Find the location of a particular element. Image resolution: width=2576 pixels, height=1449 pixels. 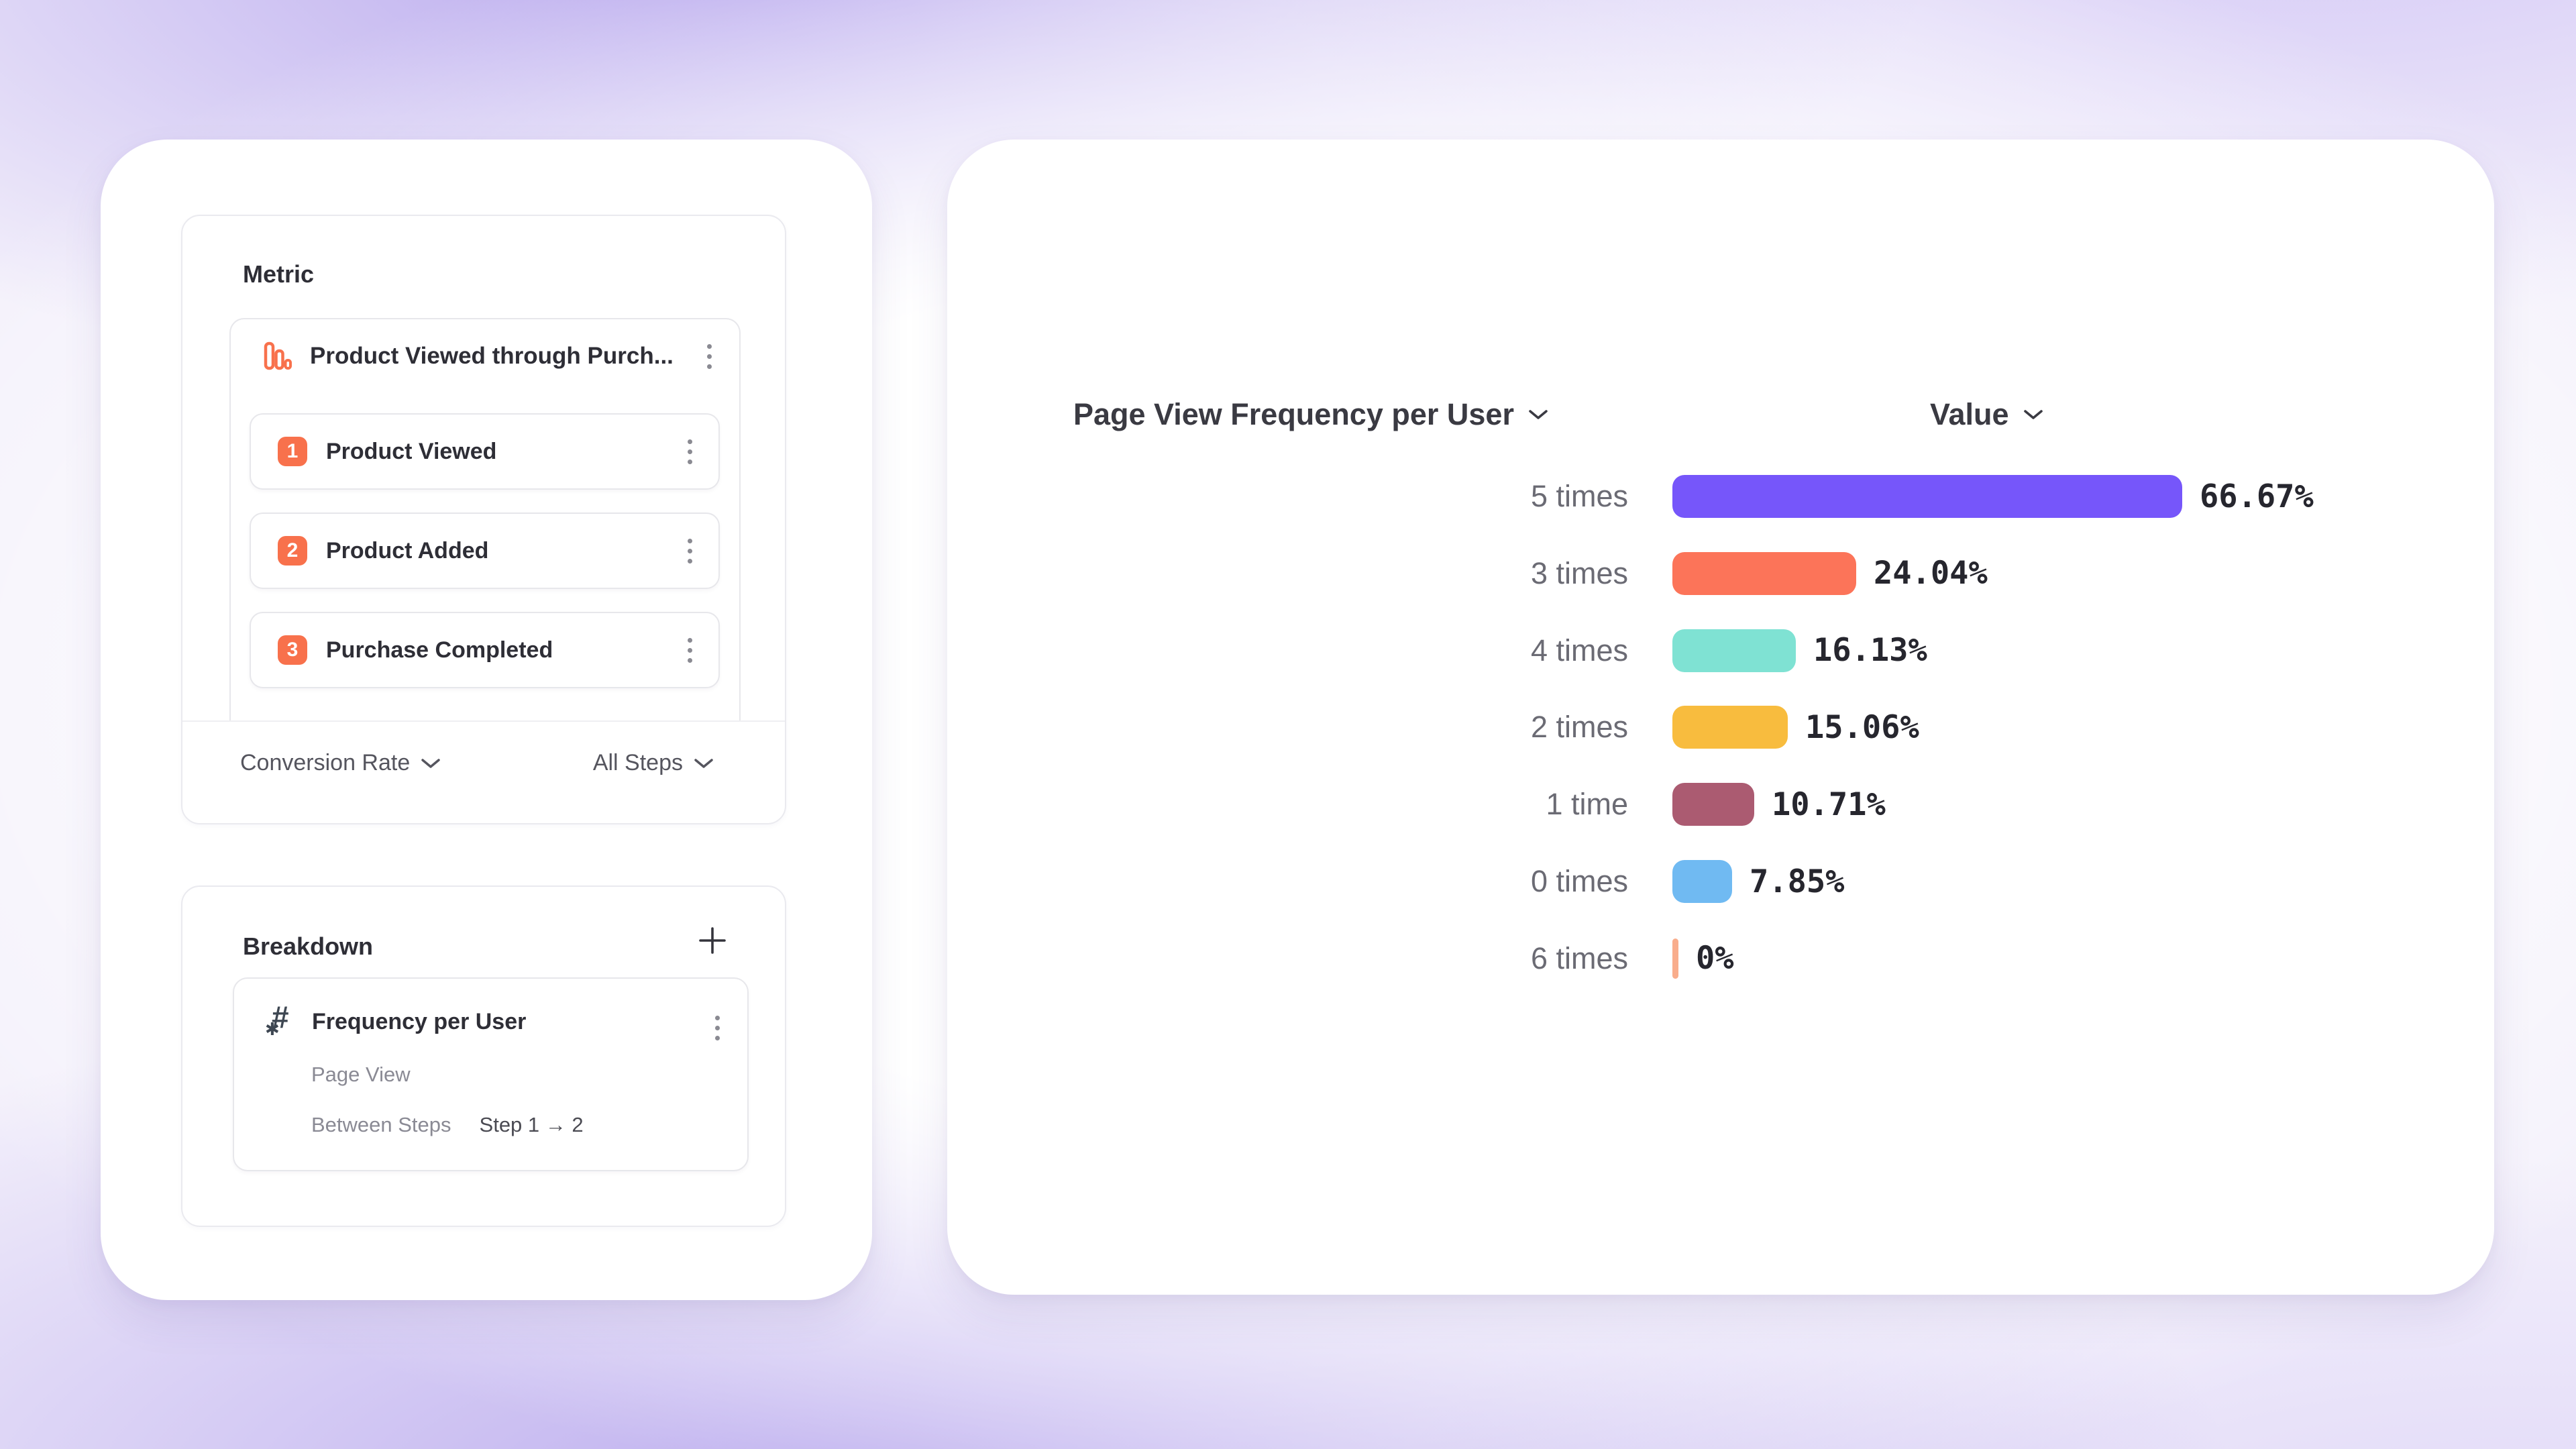

step-label: Product Viewed is located at coordinates (411, 451).